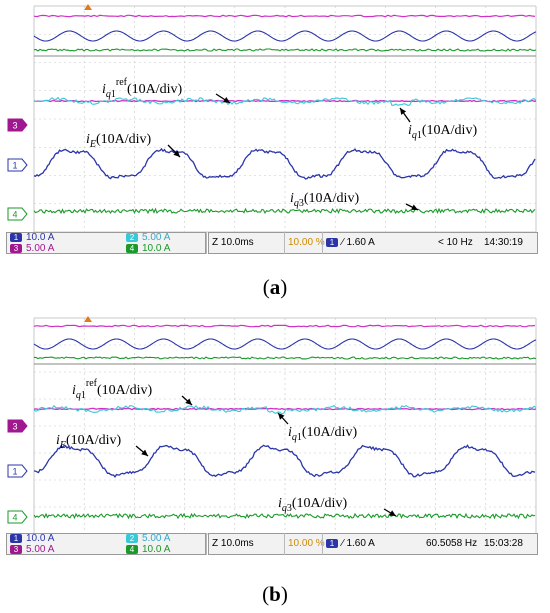 The height and width of the screenshot is (613, 550). I want to click on panel-a-clock: 14:30:19, so click(503, 242).